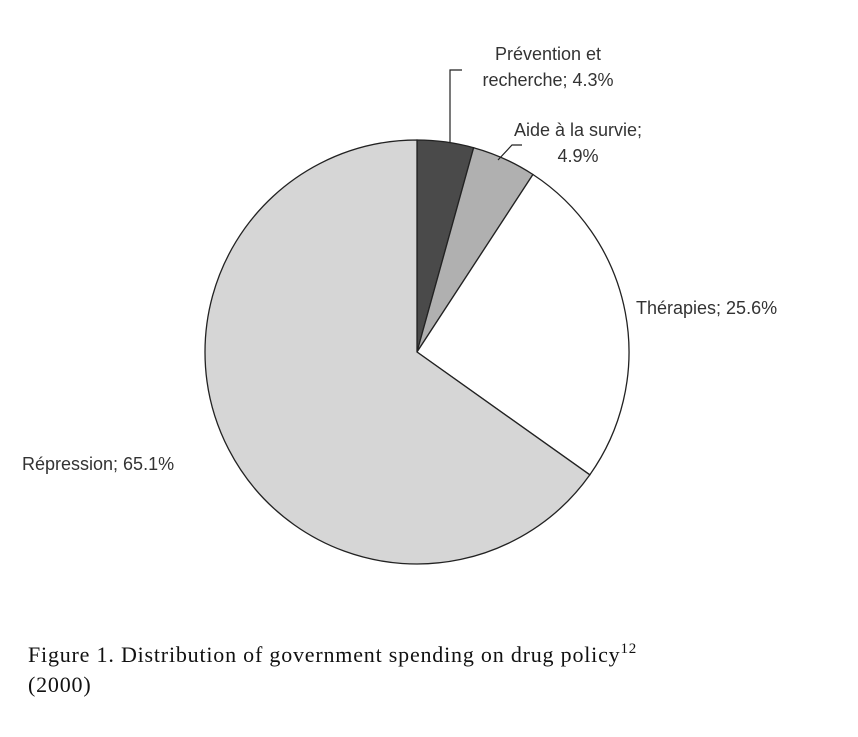 The image size is (858, 737). Describe the element at coordinates (578, 130) in the screenshot. I see `slice-label-line: Aide à la survie;` at that location.